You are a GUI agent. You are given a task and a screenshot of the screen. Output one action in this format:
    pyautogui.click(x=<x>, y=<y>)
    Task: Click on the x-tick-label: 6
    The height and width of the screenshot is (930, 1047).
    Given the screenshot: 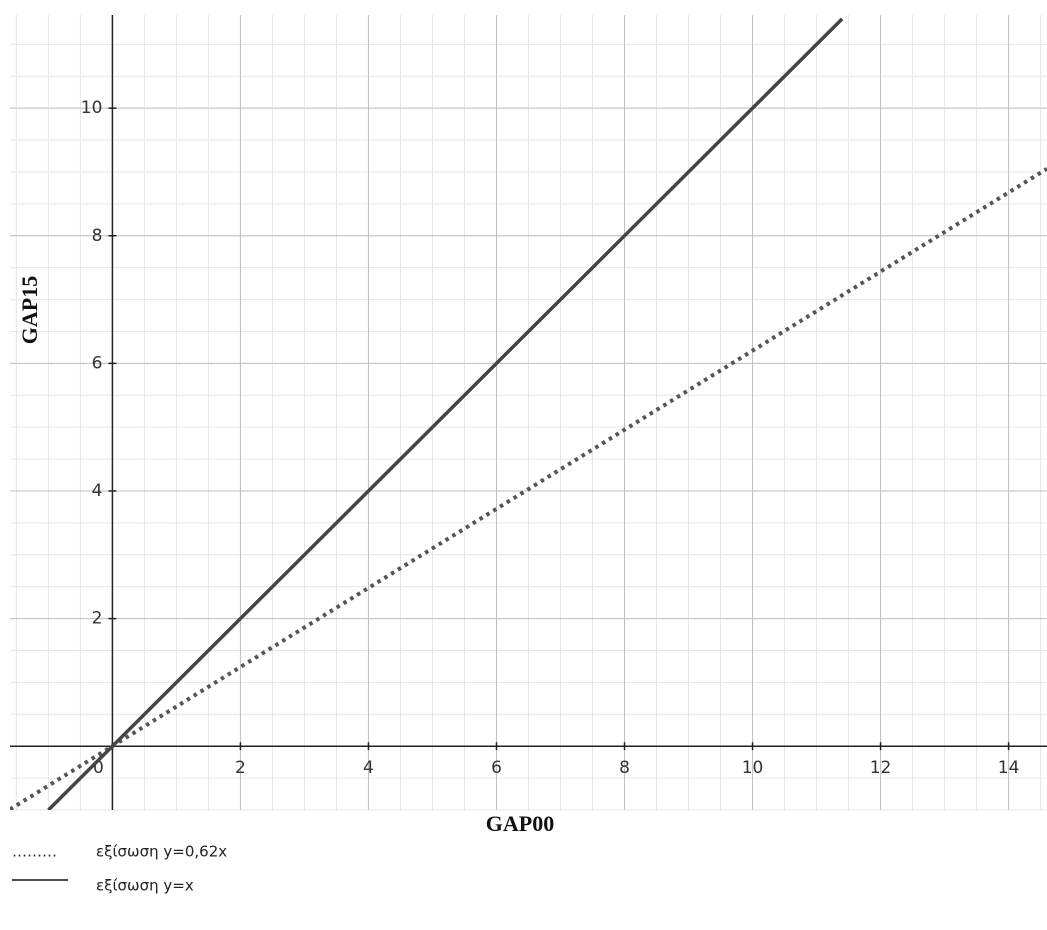 What is the action you would take?
    pyautogui.click(x=496, y=768)
    